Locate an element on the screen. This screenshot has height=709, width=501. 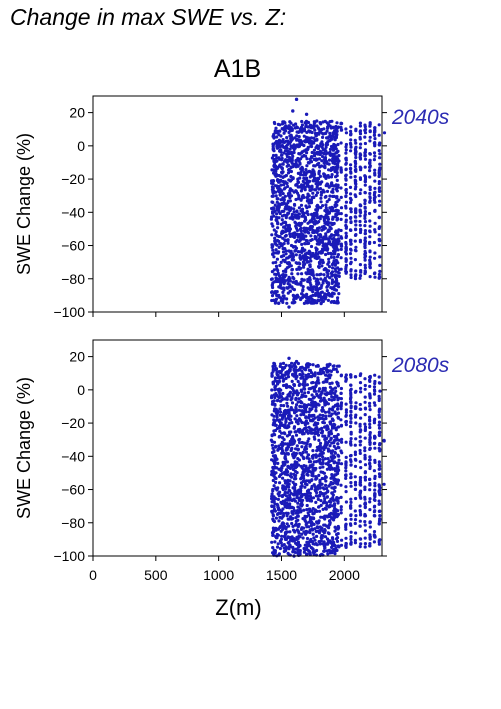
data-points-2040s is located at coordinates (328, 203).